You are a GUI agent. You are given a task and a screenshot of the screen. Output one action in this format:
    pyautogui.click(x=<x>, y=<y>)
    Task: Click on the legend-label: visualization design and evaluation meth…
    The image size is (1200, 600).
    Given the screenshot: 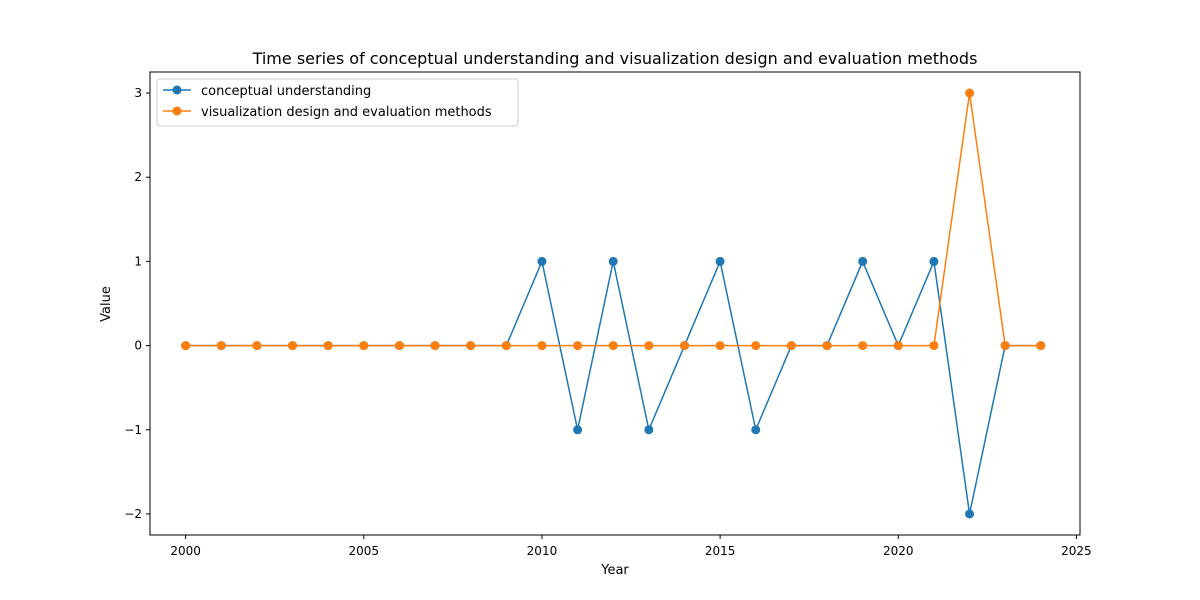 What is the action you would take?
    pyautogui.click(x=346, y=112)
    